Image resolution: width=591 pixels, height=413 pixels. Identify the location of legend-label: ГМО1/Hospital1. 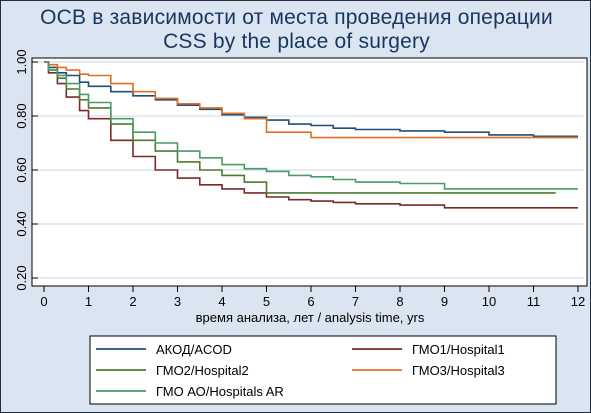
(458, 349).